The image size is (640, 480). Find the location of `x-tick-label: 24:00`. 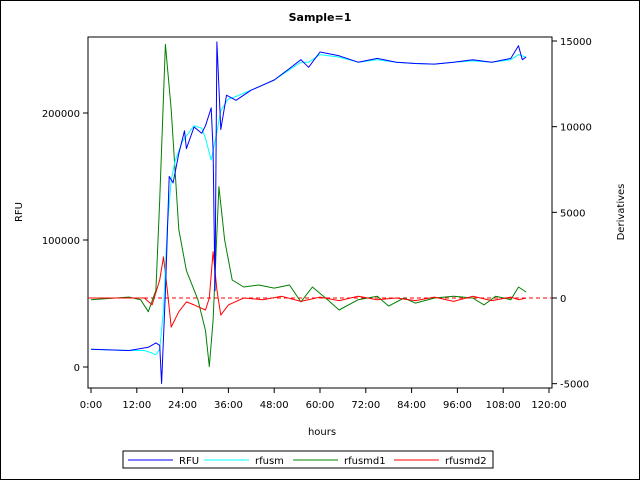

x-tick-label: 24:00 is located at coordinates (182, 405).